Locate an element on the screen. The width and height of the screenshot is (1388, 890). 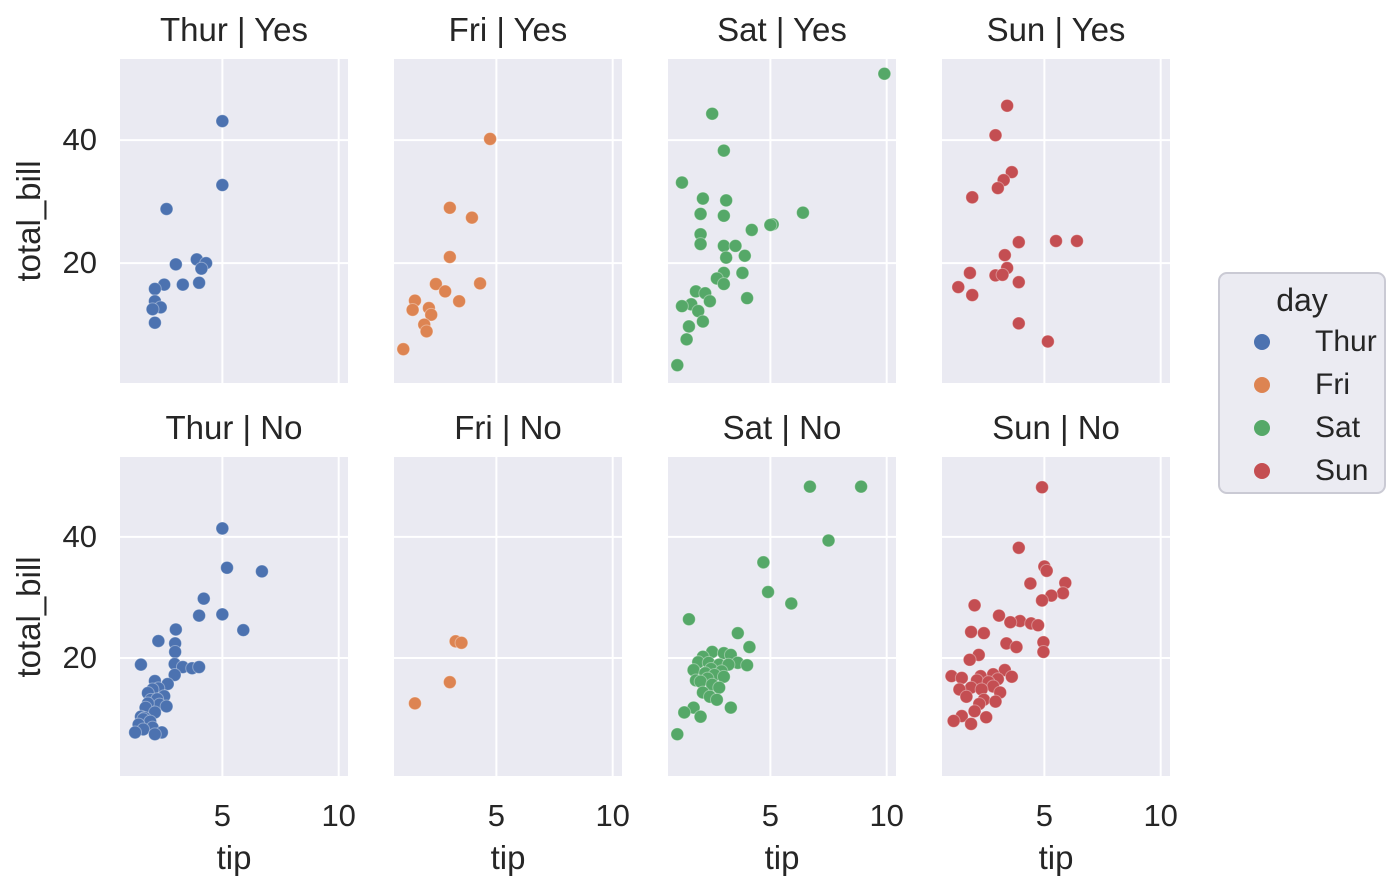
legend-entry-label: Sat is located at coordinates (1338, 427).